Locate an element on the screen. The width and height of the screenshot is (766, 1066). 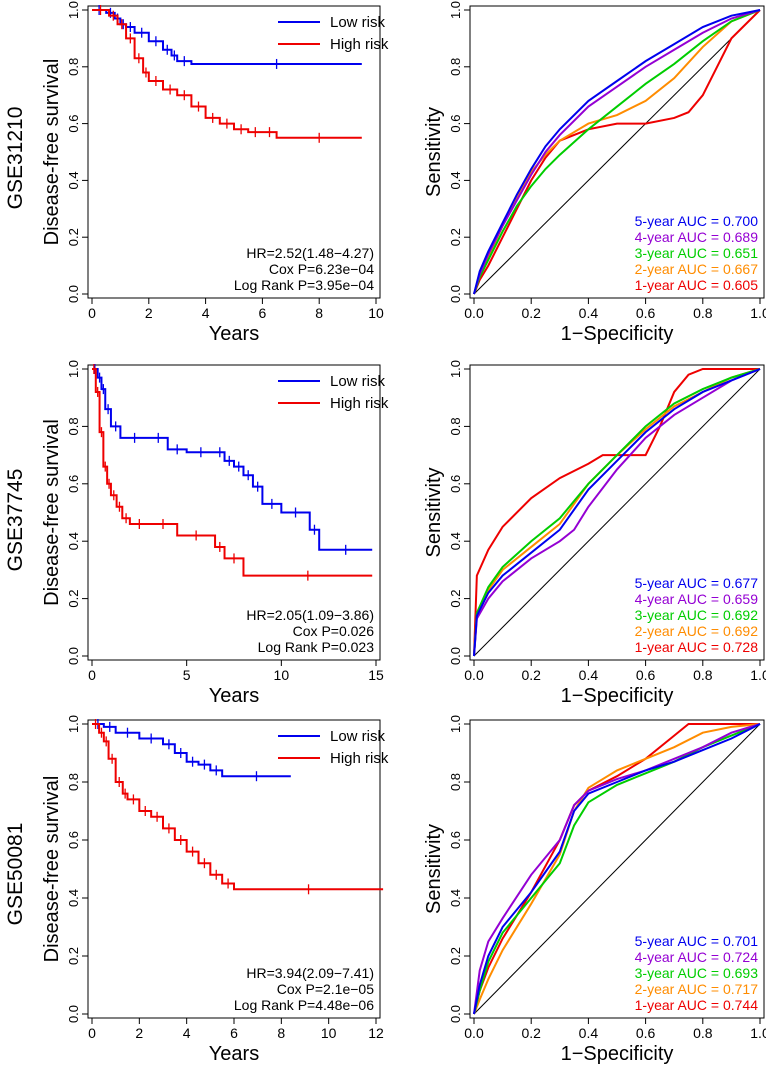
dataset-label-gse31210: GSE31210 is located at coordinates (15, 158).